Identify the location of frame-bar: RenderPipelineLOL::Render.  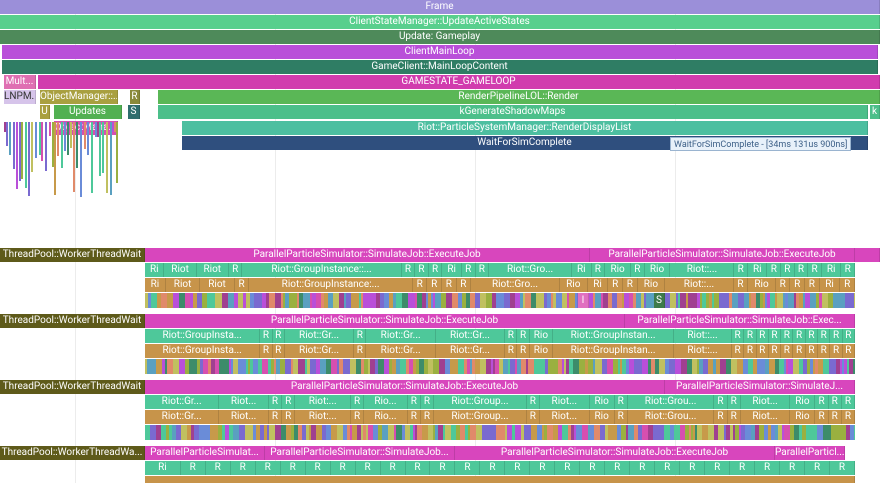
(519, 97).